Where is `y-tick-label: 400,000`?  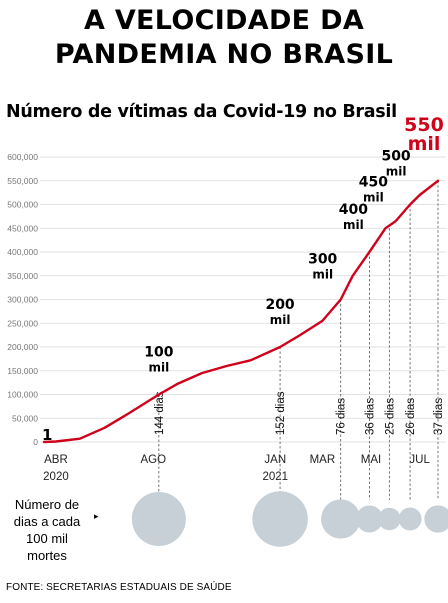 y-tick-label: 400,000 is located at coordinates (22, 252).